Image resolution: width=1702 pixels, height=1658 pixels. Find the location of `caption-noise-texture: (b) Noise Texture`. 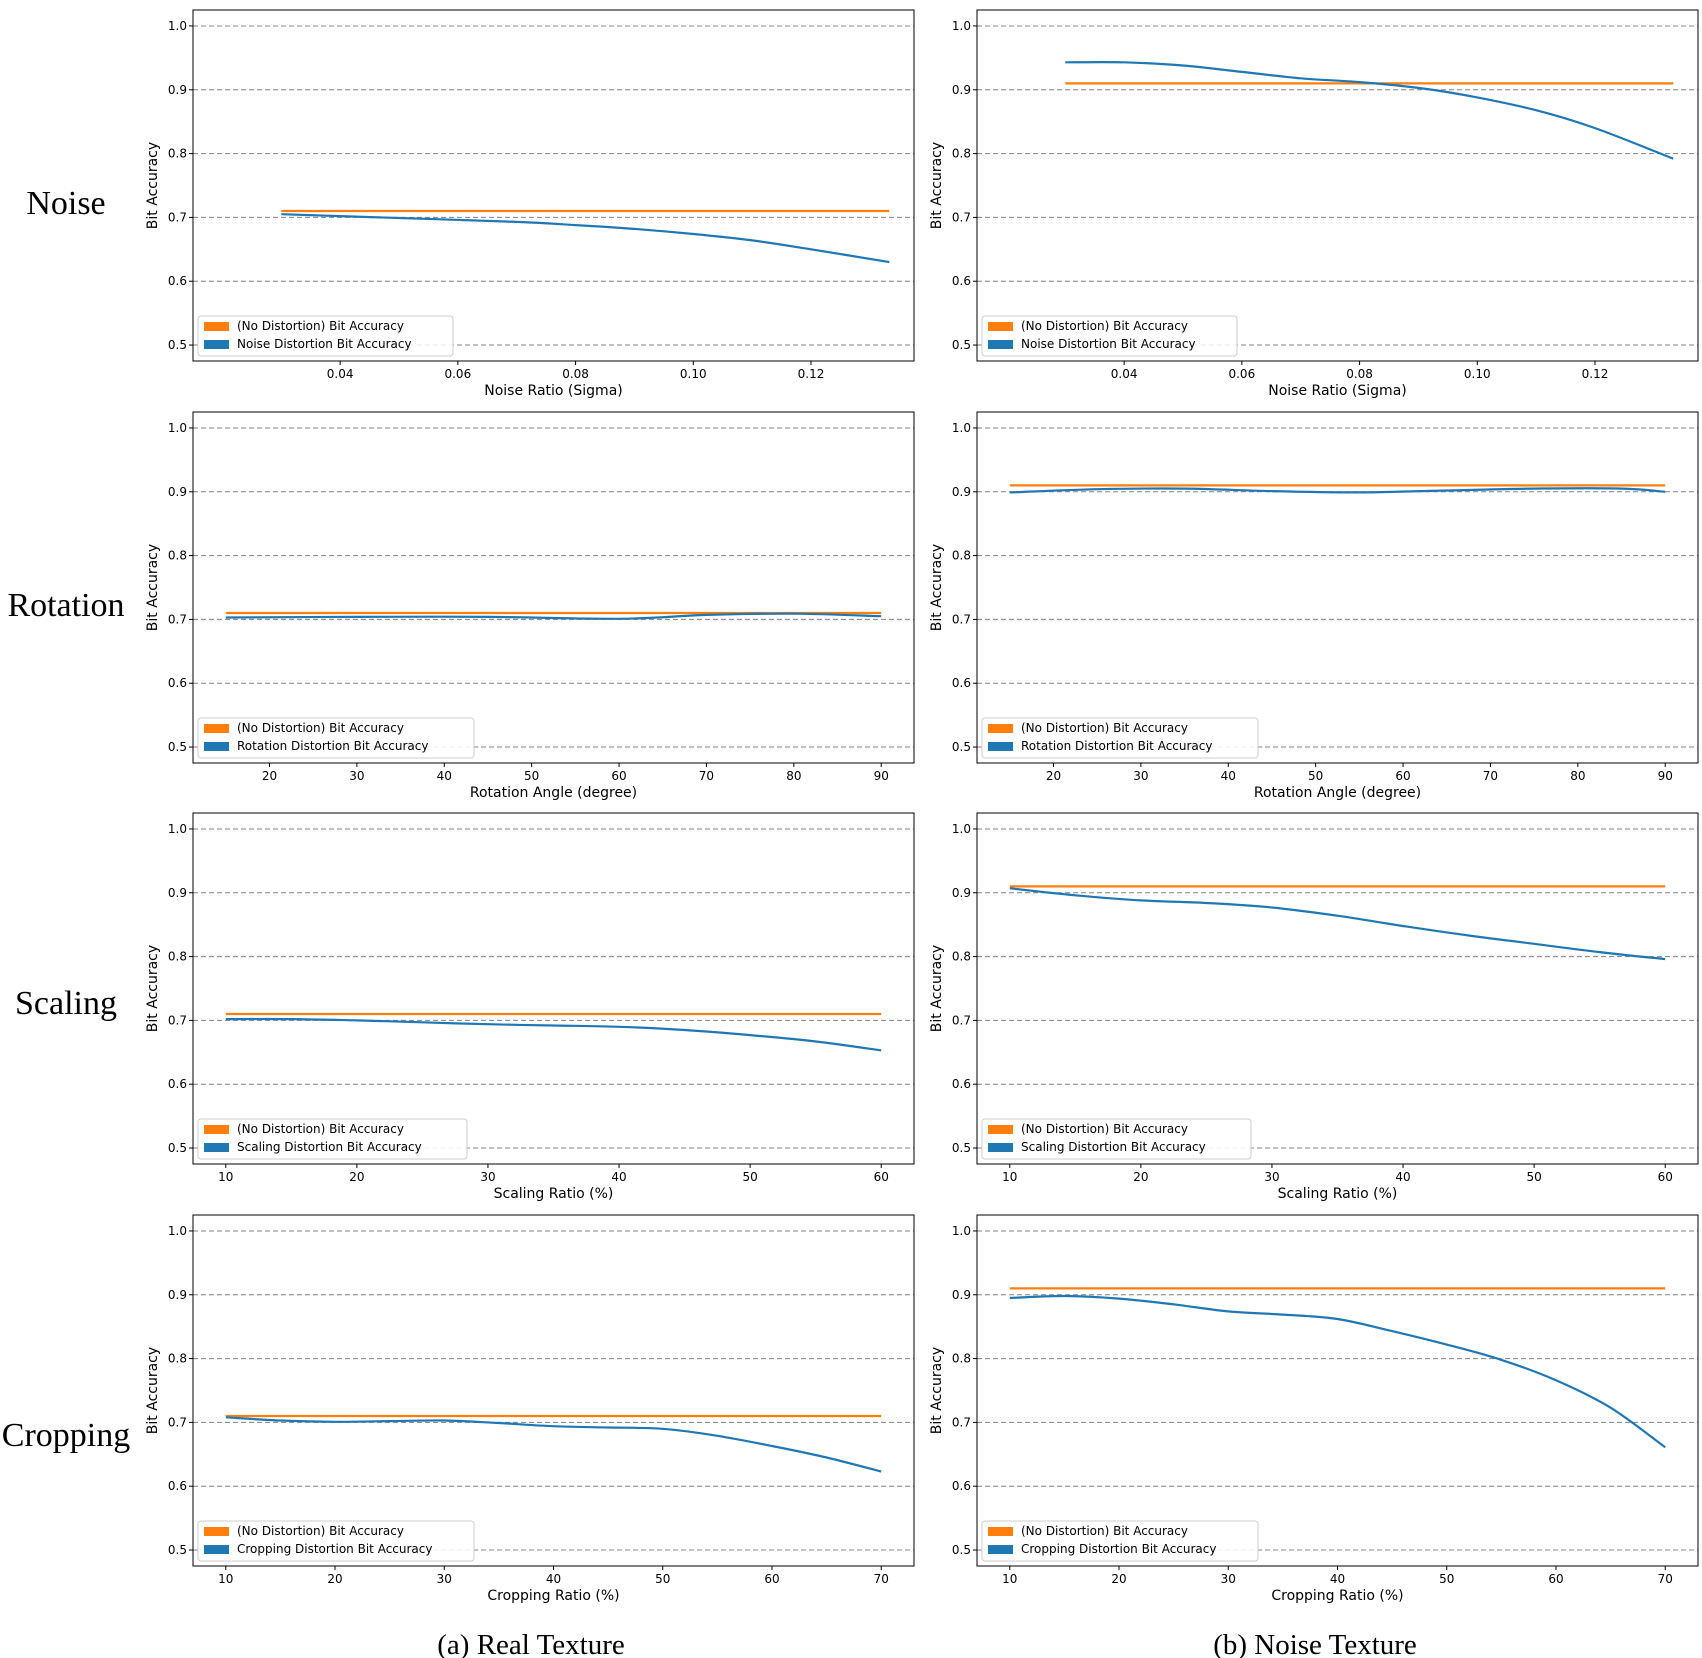

caption-noise-texture: (b) Noise Texture is located at coordinates (1315, 1643).